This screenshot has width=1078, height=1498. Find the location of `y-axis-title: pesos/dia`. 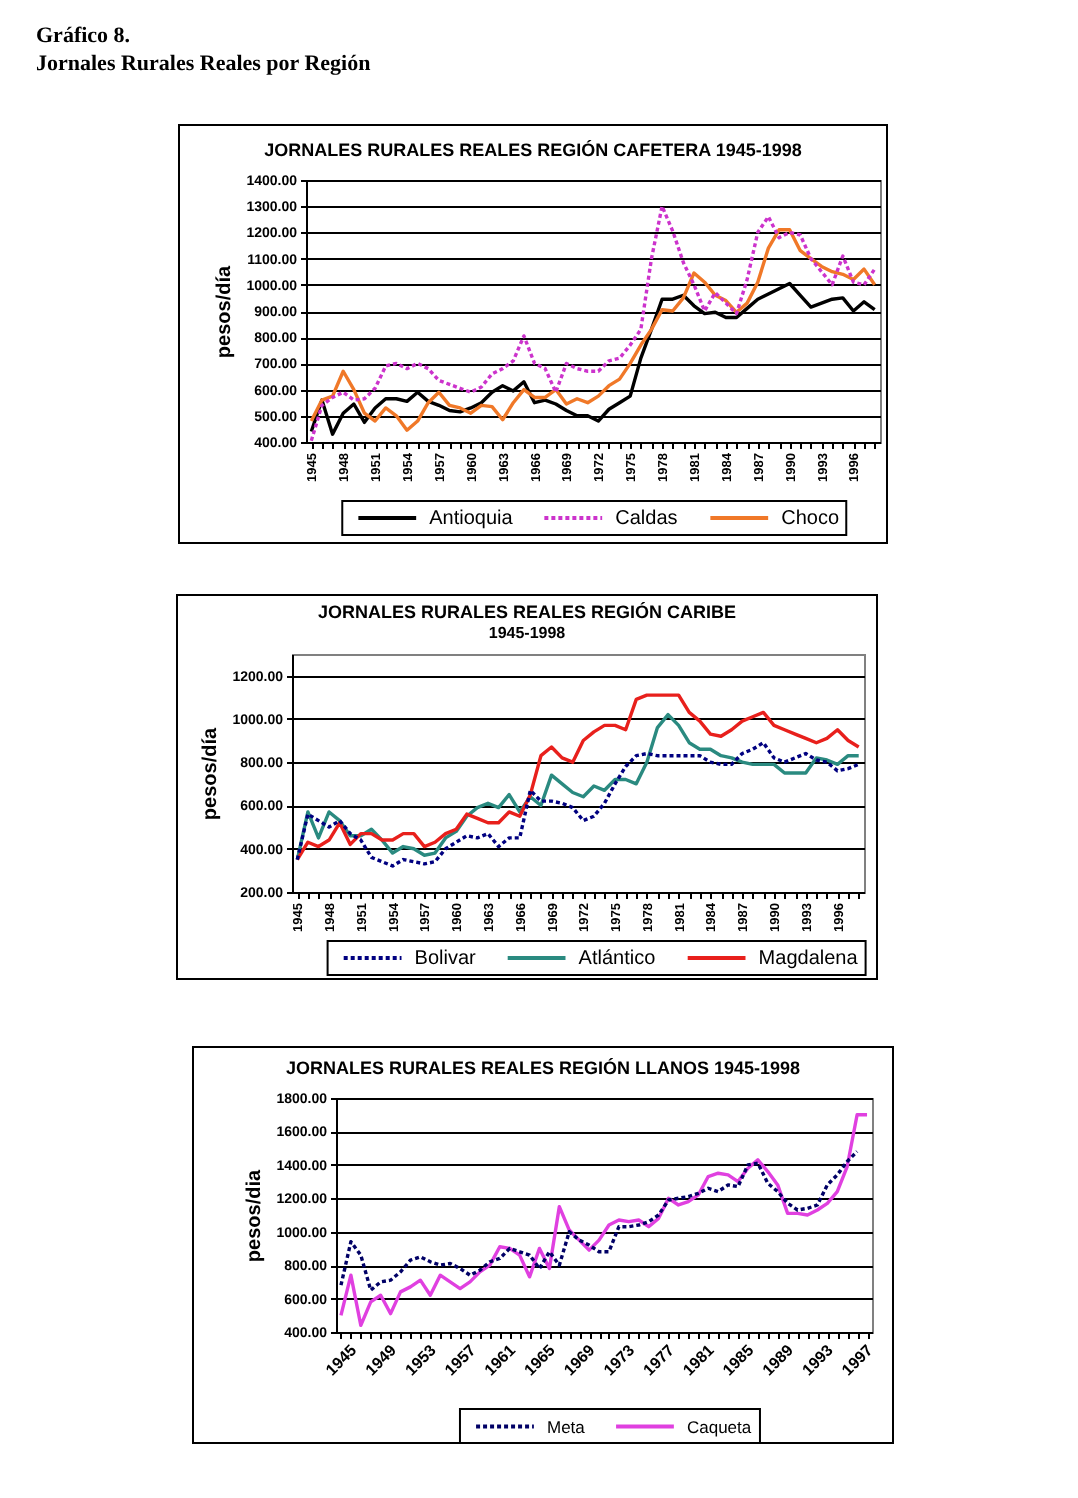

y-axis-title: pesos/dia is located at coordinates (255, 1216).